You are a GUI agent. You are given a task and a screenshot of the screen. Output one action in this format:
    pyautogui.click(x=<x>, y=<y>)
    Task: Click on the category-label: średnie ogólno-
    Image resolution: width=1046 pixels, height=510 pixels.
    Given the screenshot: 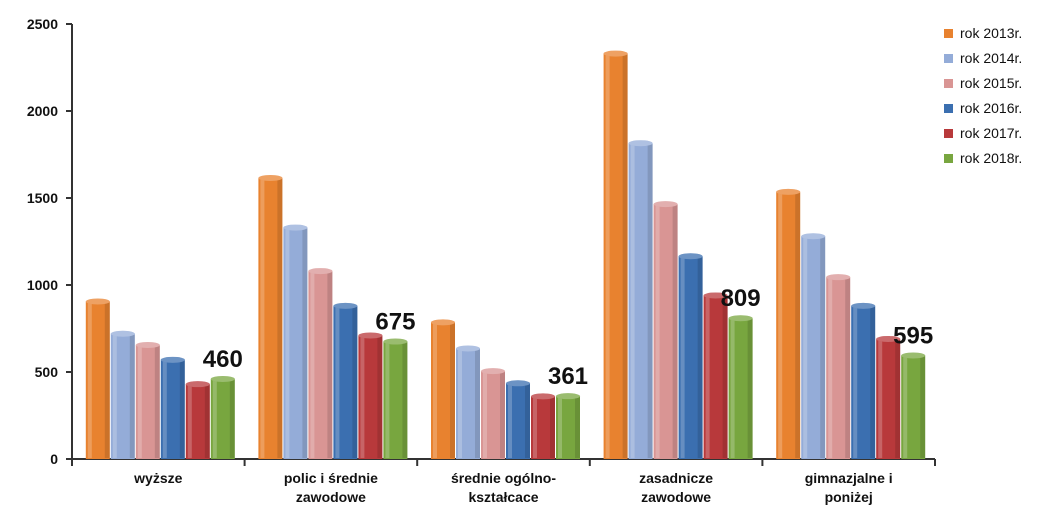 What is the action you would take?
    pyautogui.click(x=503, y=478)
    